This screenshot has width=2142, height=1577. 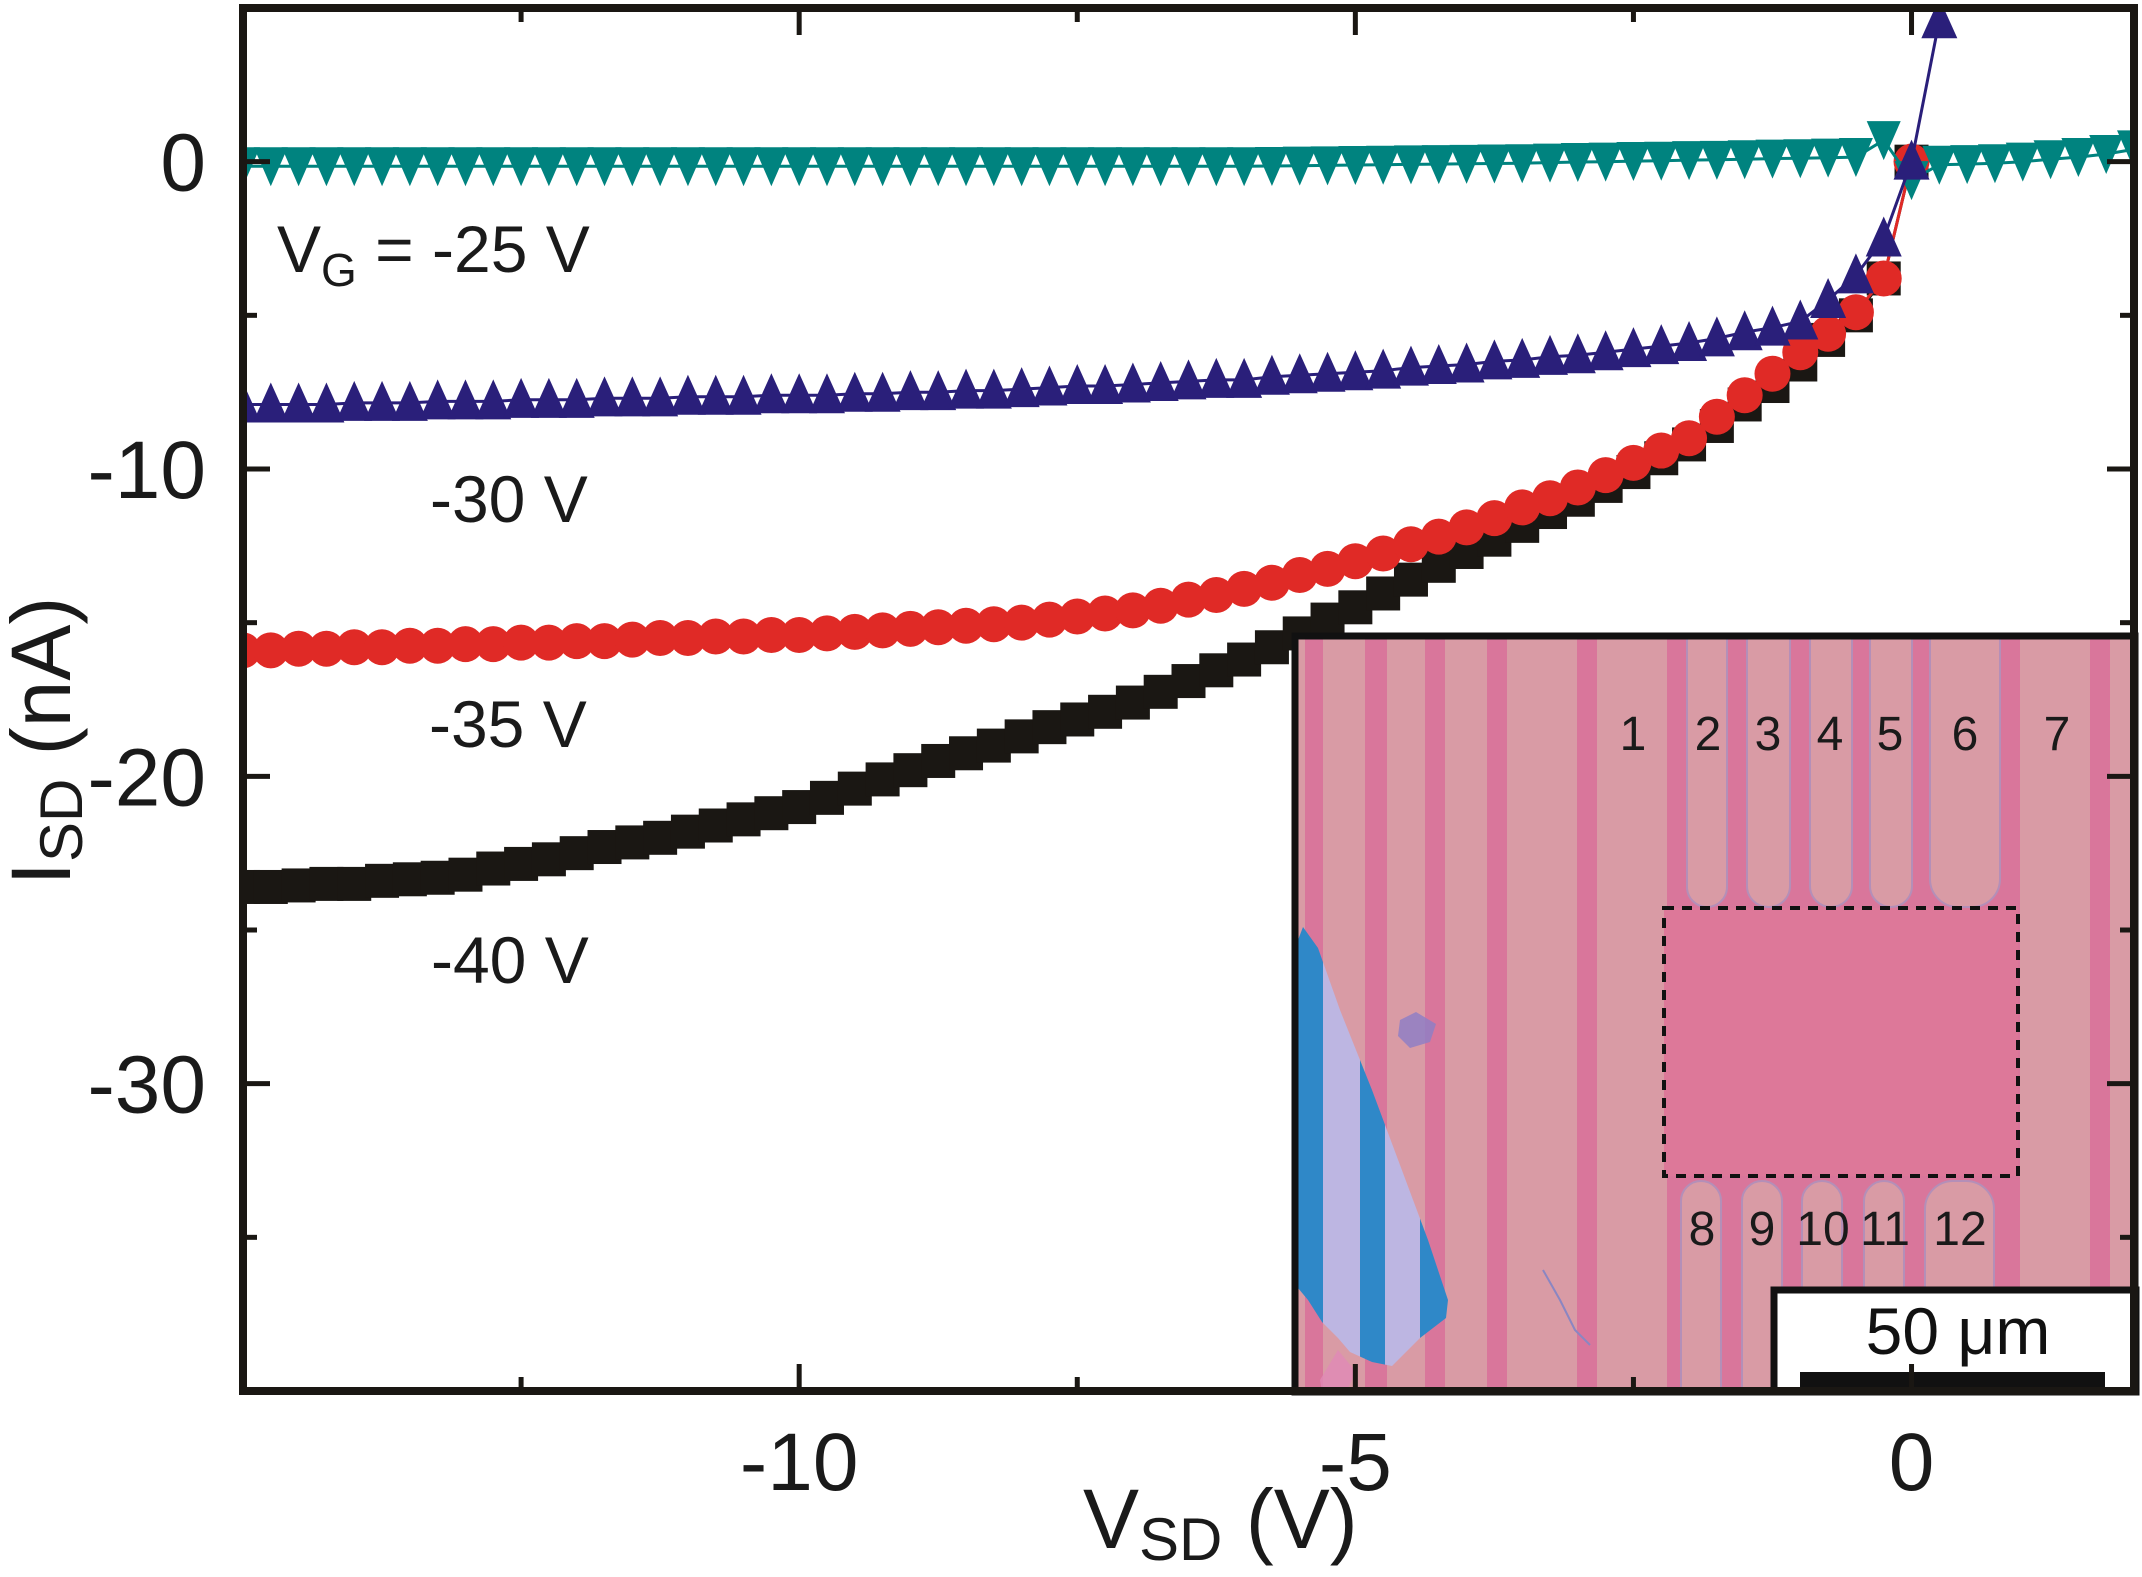 I want to click on electrode-label-9: 9, so click(x=1762, y=1229).